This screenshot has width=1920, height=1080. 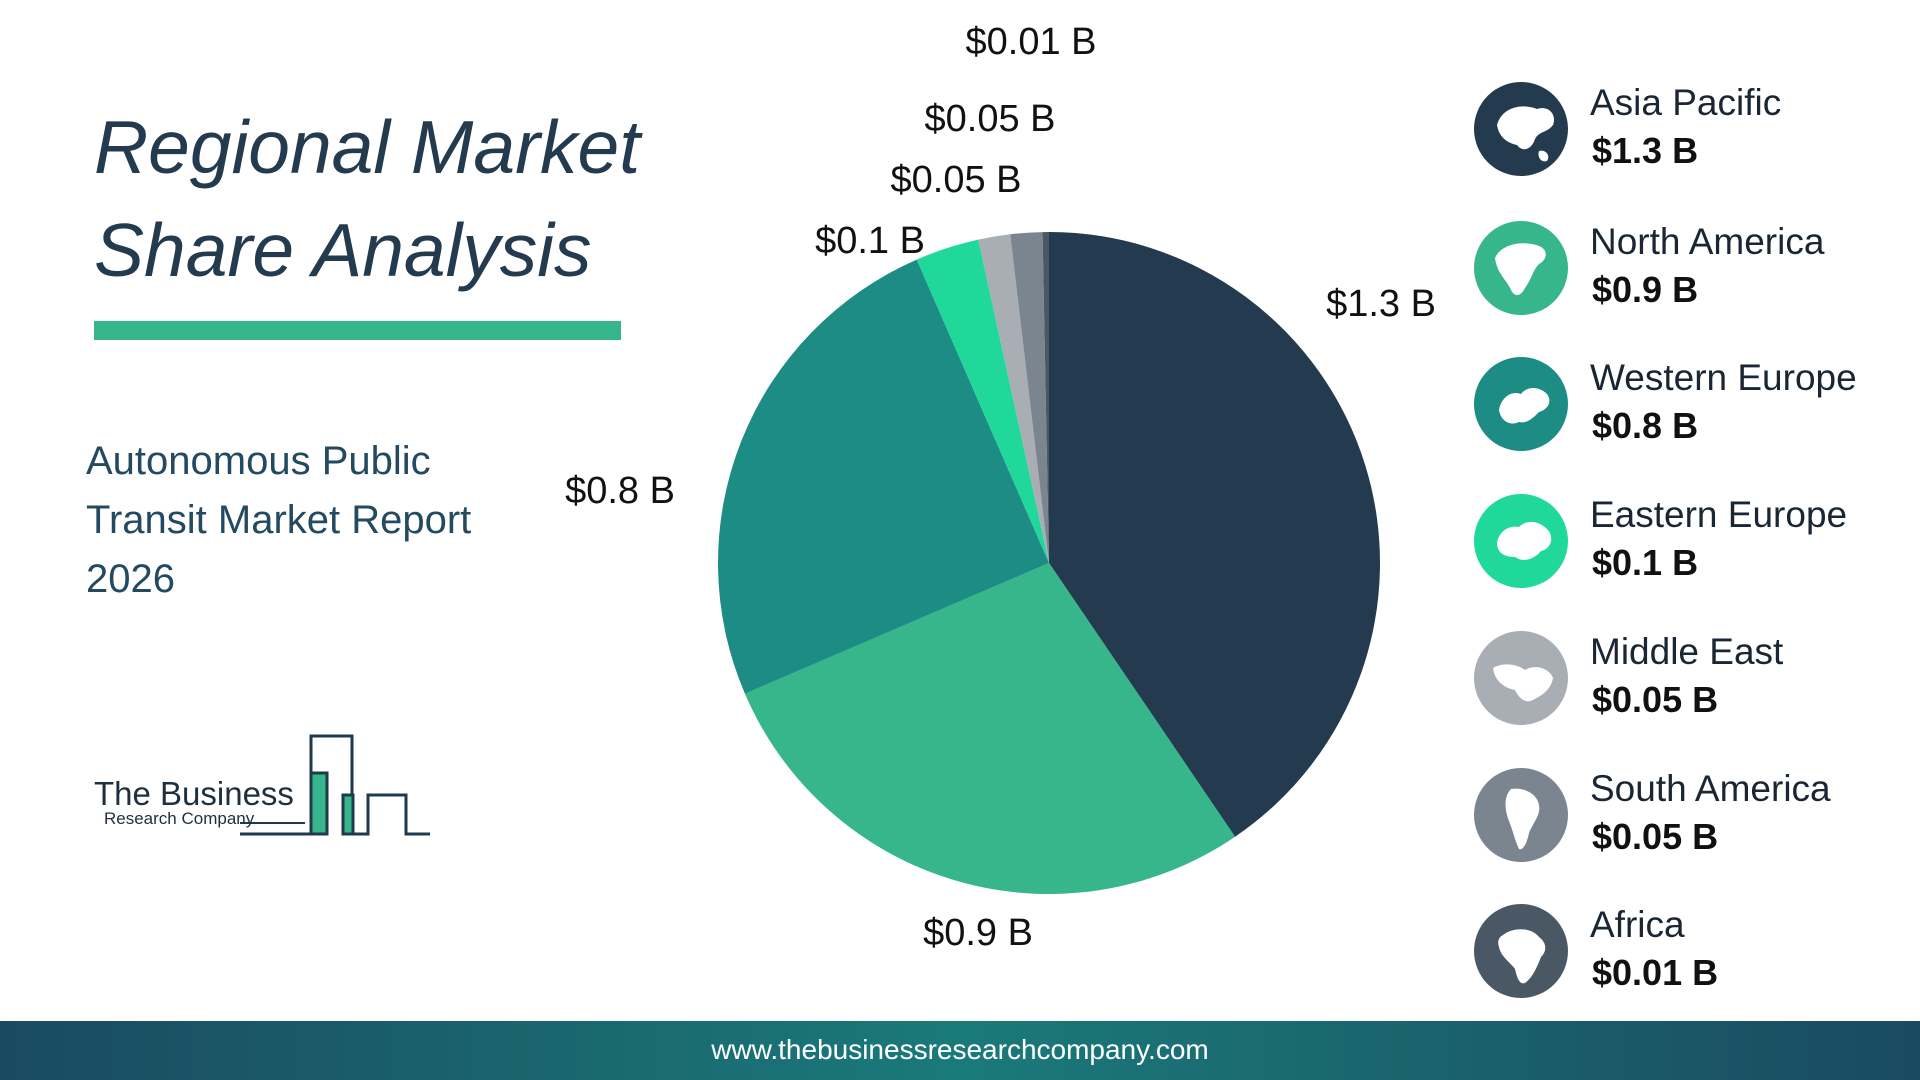 I want to click on page-title: Regional Market Share Analysis, so click(x=394, y=199).